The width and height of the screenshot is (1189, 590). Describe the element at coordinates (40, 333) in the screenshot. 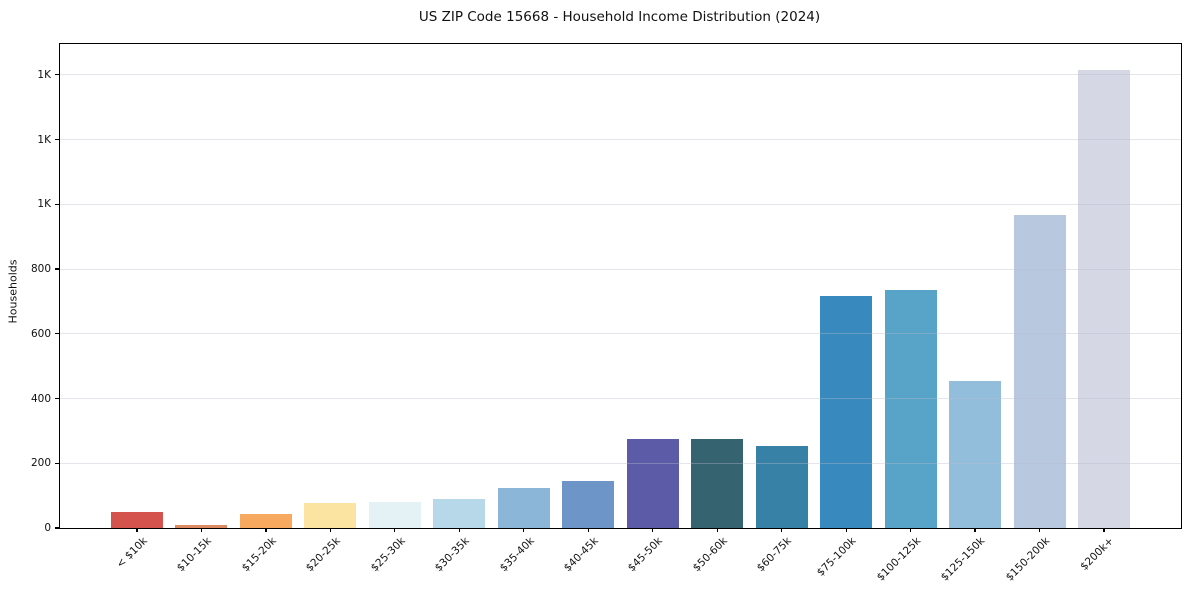

I see `y-tick-label: 600` at that location.